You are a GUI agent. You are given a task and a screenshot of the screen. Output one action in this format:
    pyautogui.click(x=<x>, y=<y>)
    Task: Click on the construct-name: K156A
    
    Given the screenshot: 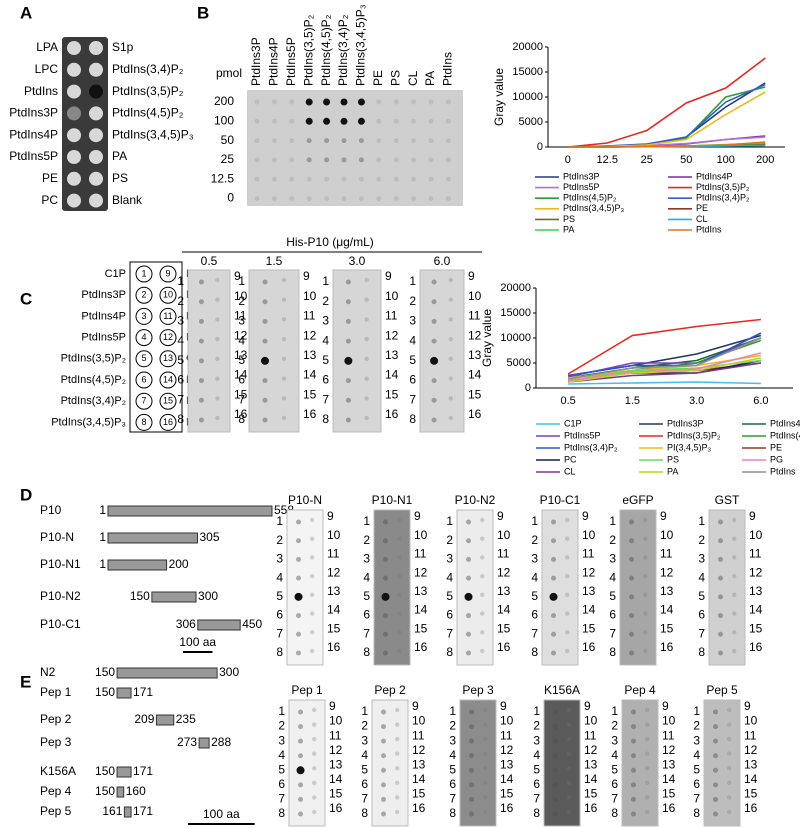 What is the action you would take?
    pyautogui.click(x=58, y=771)
    